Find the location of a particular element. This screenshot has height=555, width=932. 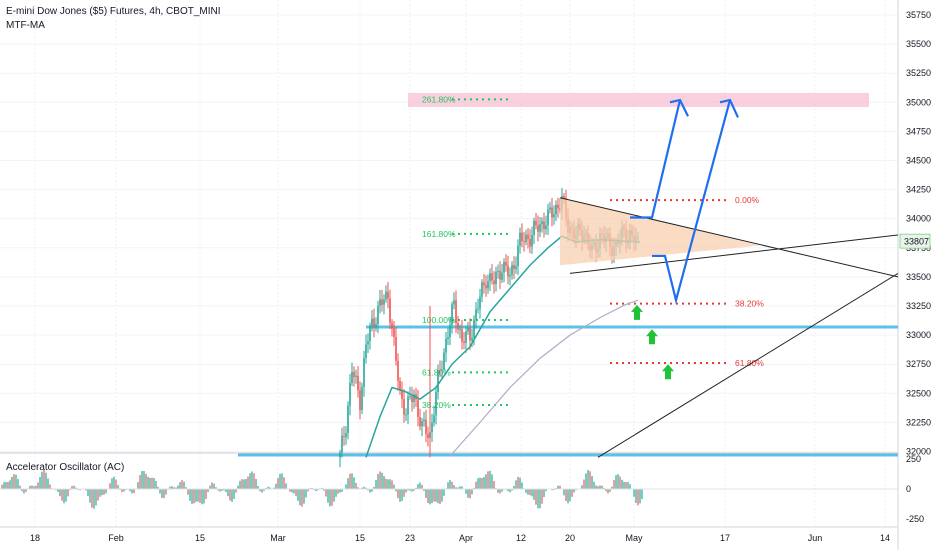

price-tick-label: 35000 is located at coordinates (918, 102).